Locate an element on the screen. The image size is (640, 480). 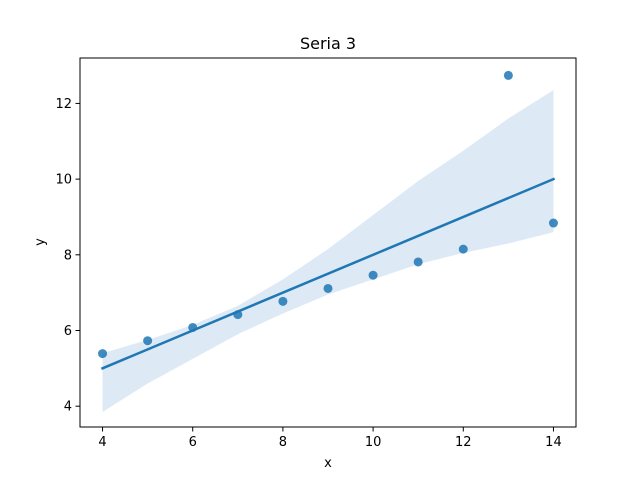
y-tick-label: 4 is located at coordinates (68, 407).